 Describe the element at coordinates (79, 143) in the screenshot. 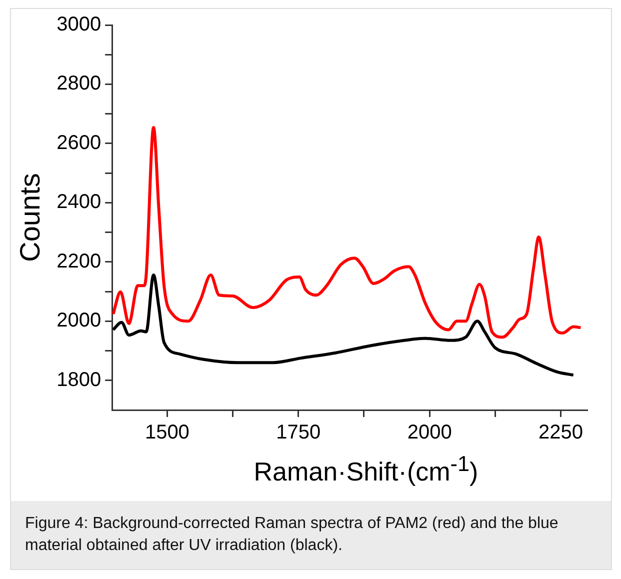

I see `y-tick-label: 2600` at that location.